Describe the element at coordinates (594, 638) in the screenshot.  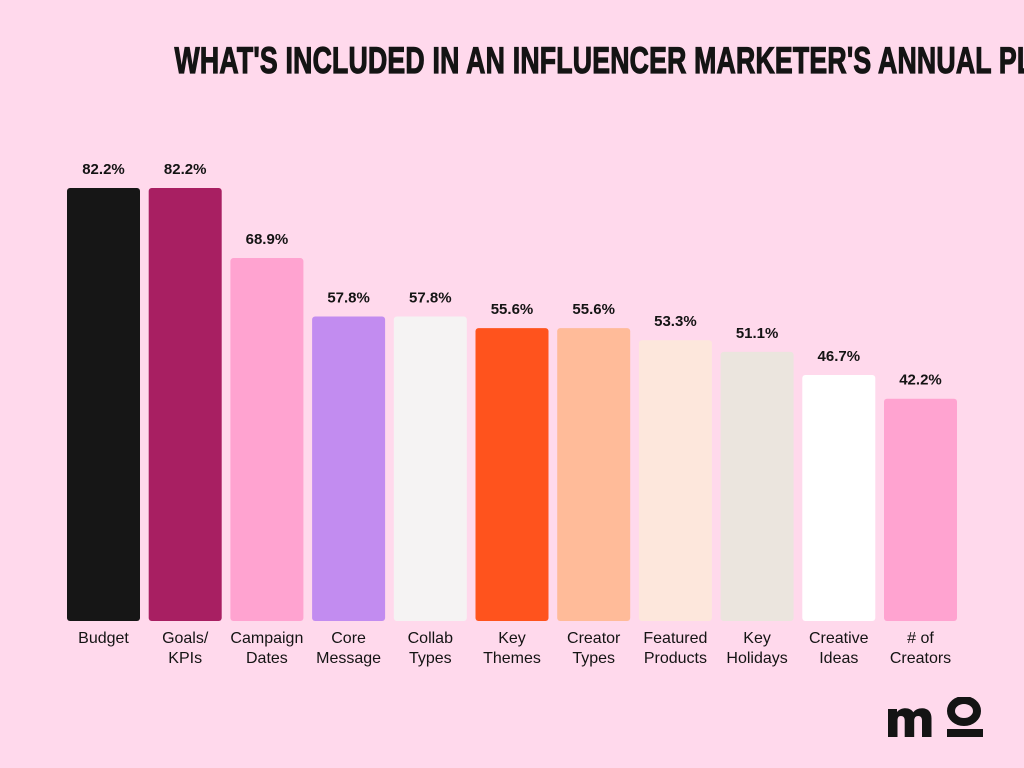
I see `category-label: Creator` at that location.